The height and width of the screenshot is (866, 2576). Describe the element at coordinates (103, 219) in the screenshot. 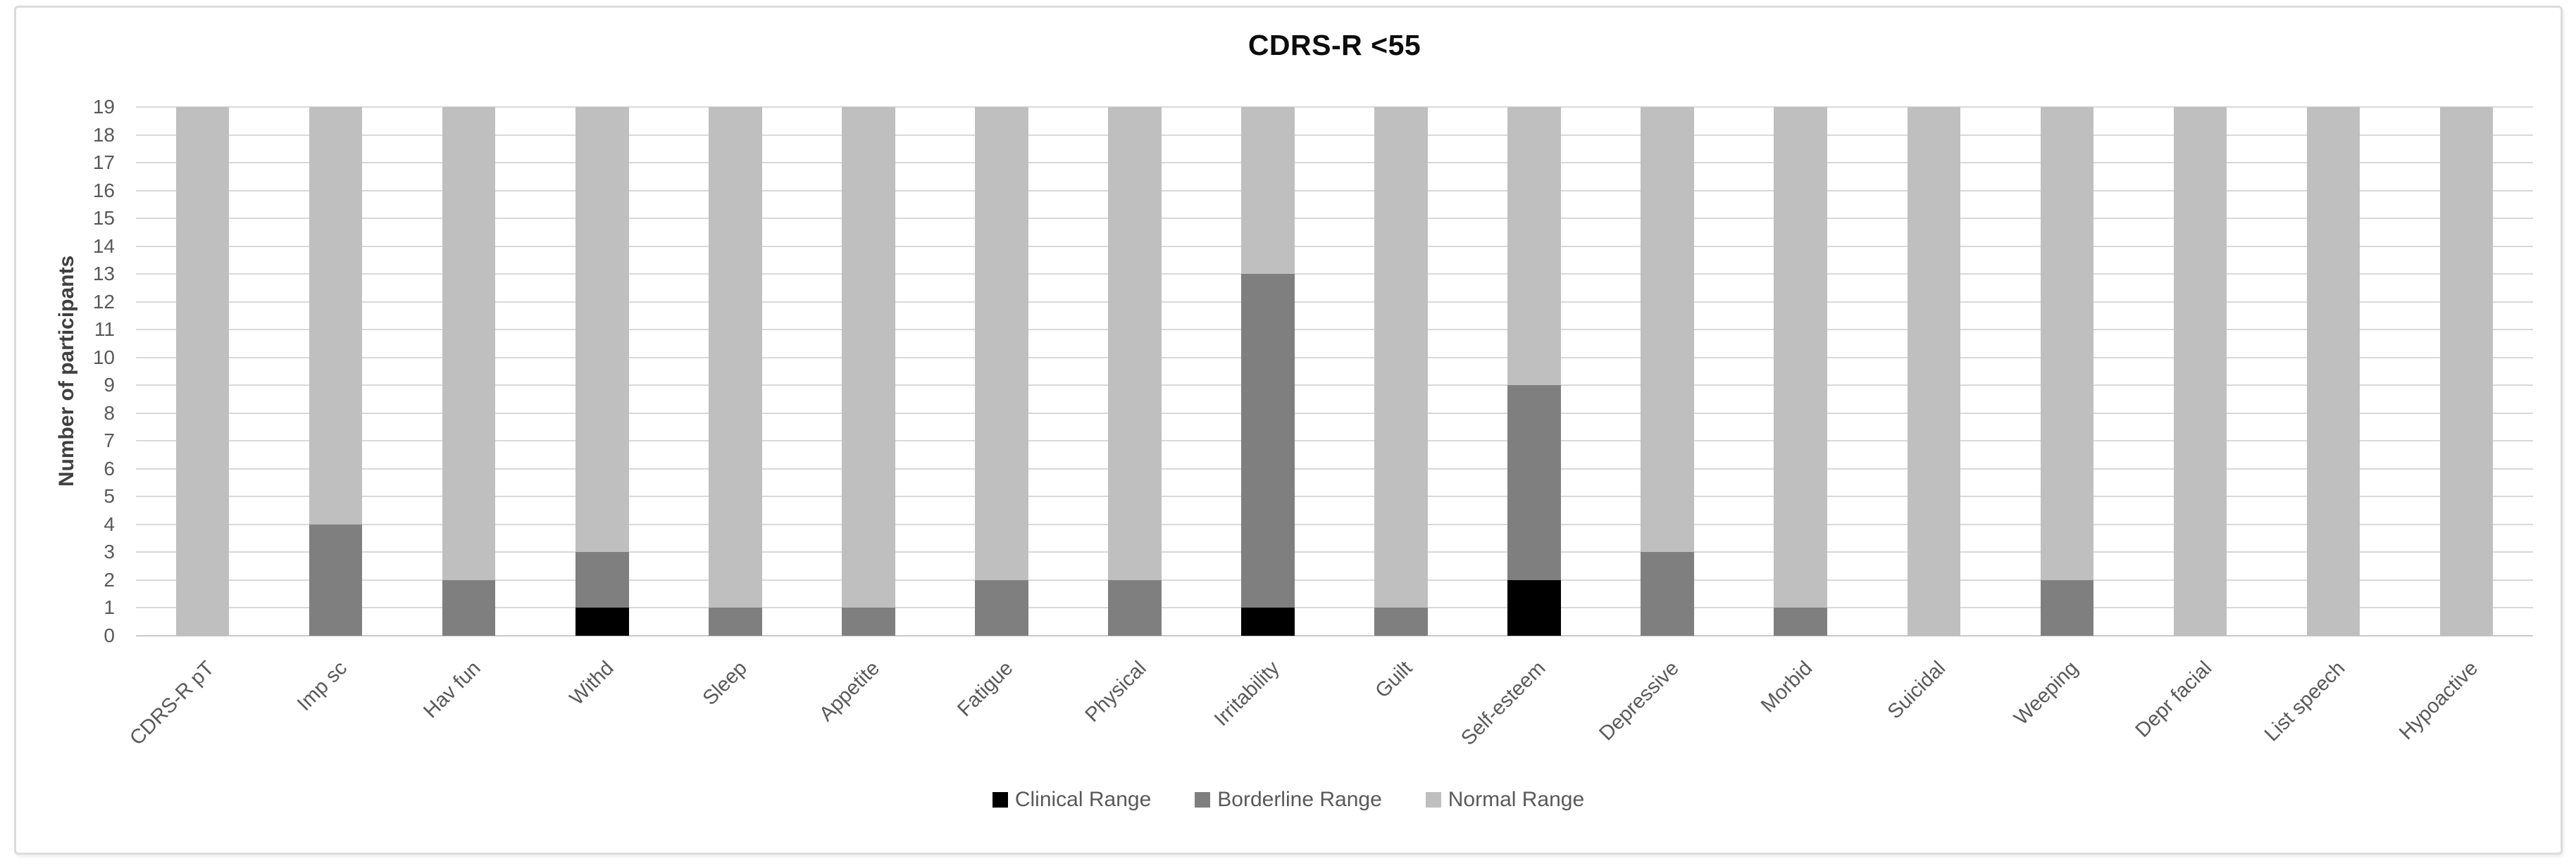

I see `y-tick-label: 15` at that location.